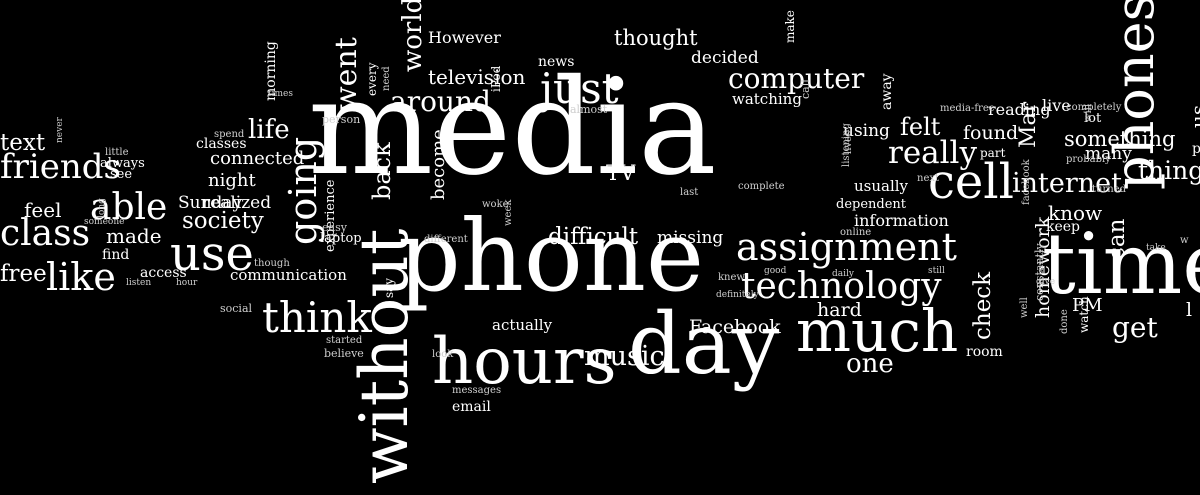 The width and height of the screenshot is (1200, 495). I want to click on word-never: never, so click(60, 130).